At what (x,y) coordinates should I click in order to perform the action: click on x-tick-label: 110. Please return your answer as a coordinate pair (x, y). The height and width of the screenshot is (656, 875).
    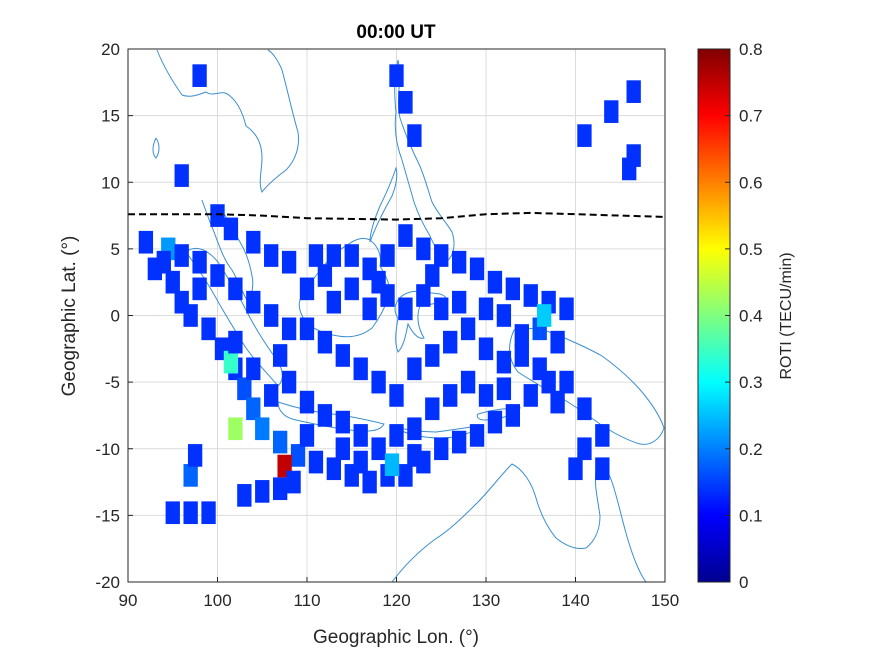
    Looking at the image, I should click on (306, 600).